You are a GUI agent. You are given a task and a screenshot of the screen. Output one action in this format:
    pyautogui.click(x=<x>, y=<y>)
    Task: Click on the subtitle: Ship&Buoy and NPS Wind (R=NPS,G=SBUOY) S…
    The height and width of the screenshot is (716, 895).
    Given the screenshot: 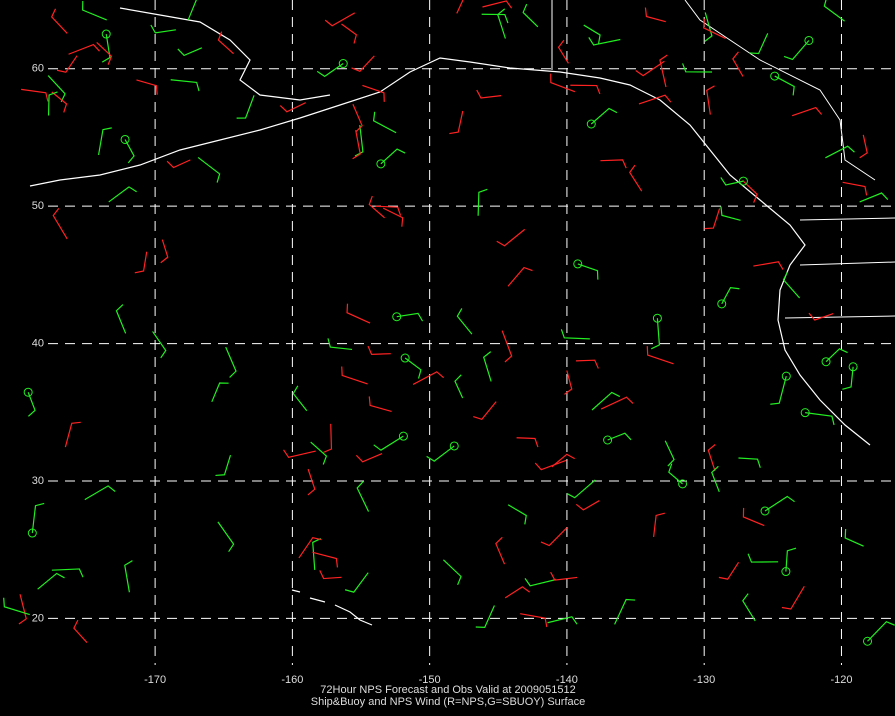 What is the action you would take?
    pyautogui.click(x=448, y=702)
    